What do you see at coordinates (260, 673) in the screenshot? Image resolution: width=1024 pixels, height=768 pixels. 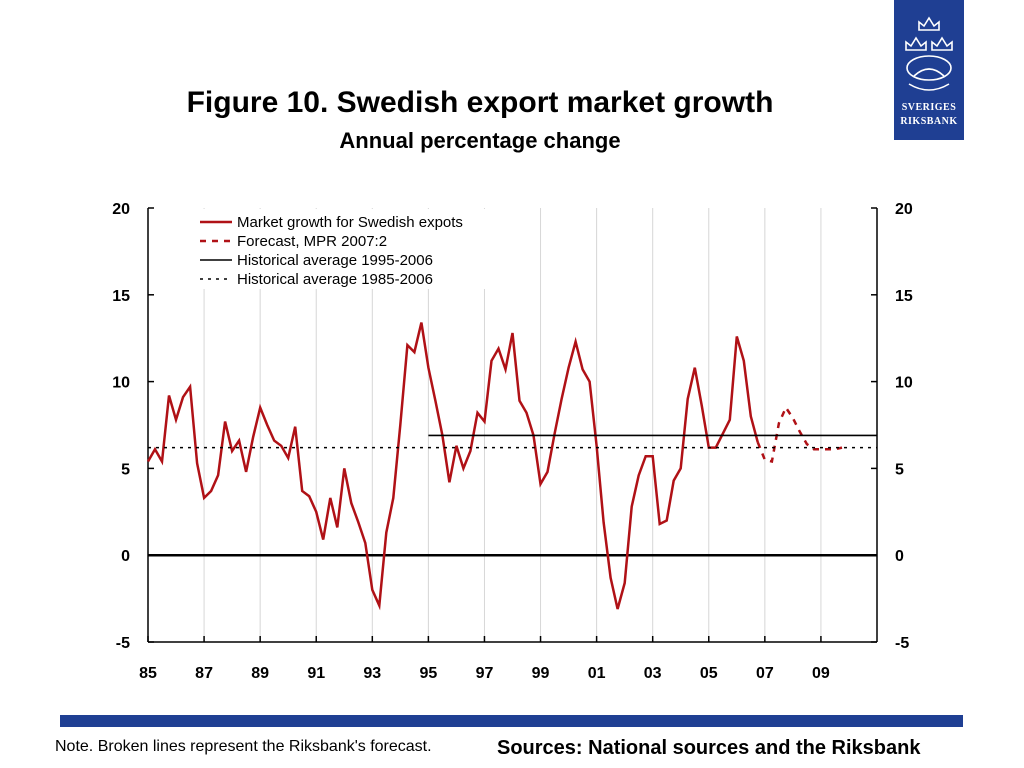 I see `x-tick-label: 89` at bounding box center [260, 673].